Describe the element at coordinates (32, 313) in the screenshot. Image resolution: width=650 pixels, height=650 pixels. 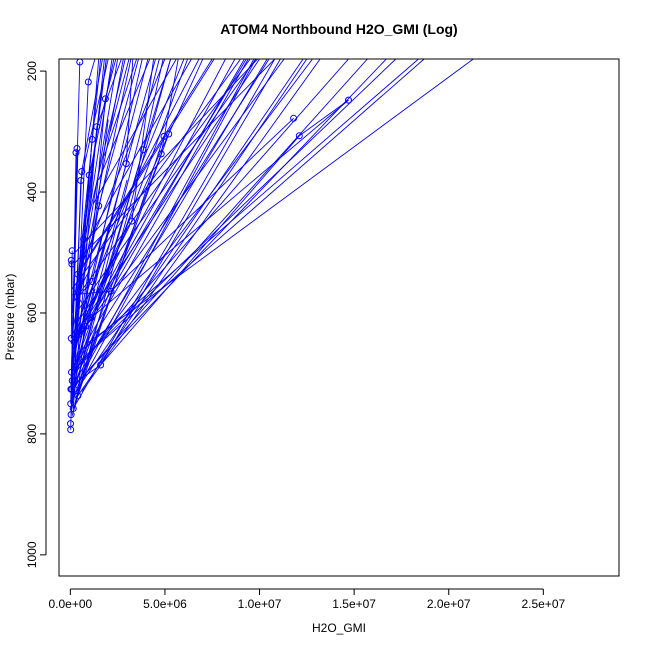
I see `y-tick-label: 600` at that location.